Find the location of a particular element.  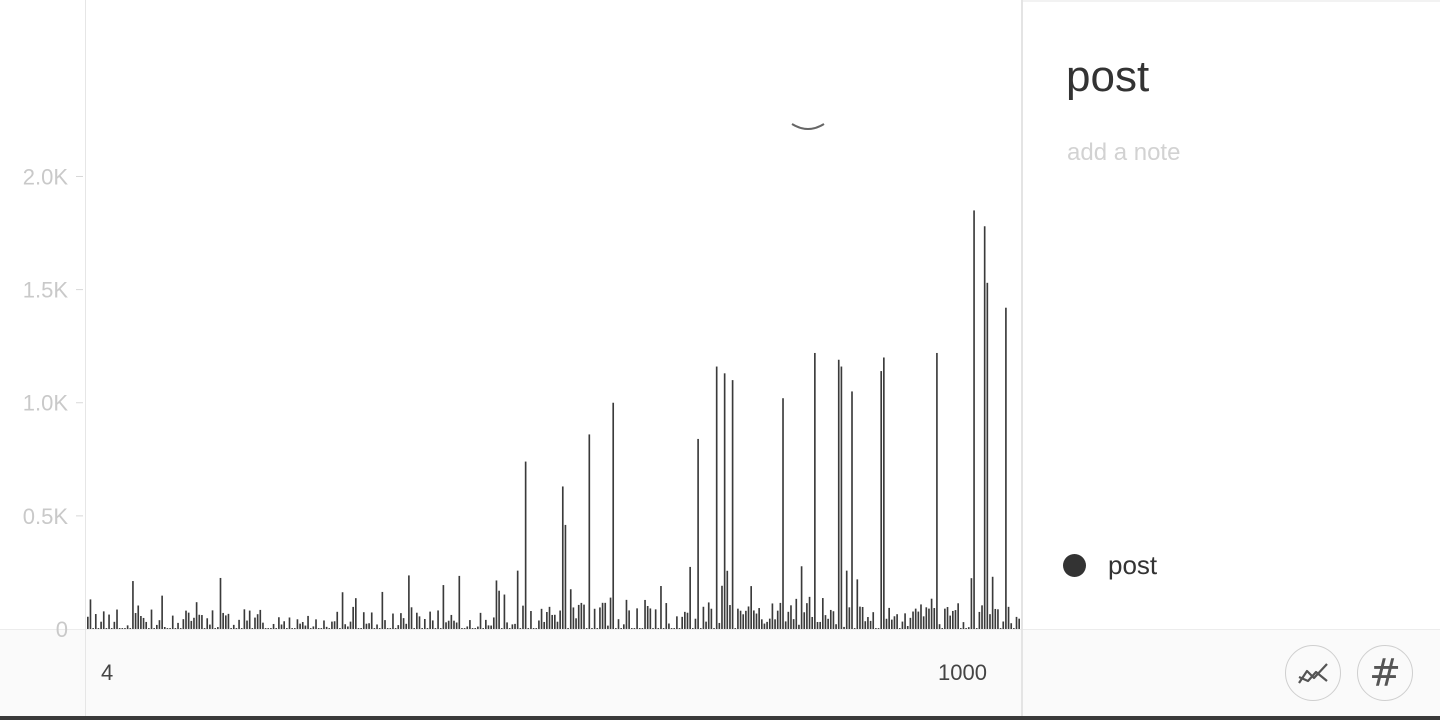

loading-spinner-icon is located at coordinates (808, 126).